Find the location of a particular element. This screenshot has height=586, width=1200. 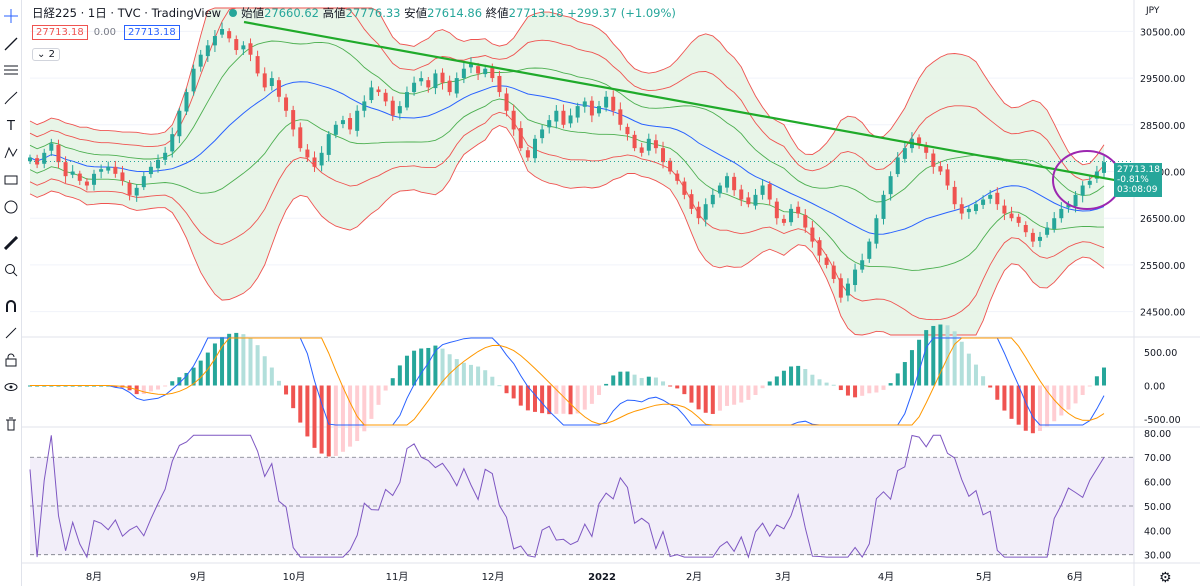

y-tick-label: 28500.00 is located at coordinates (1162, 126).